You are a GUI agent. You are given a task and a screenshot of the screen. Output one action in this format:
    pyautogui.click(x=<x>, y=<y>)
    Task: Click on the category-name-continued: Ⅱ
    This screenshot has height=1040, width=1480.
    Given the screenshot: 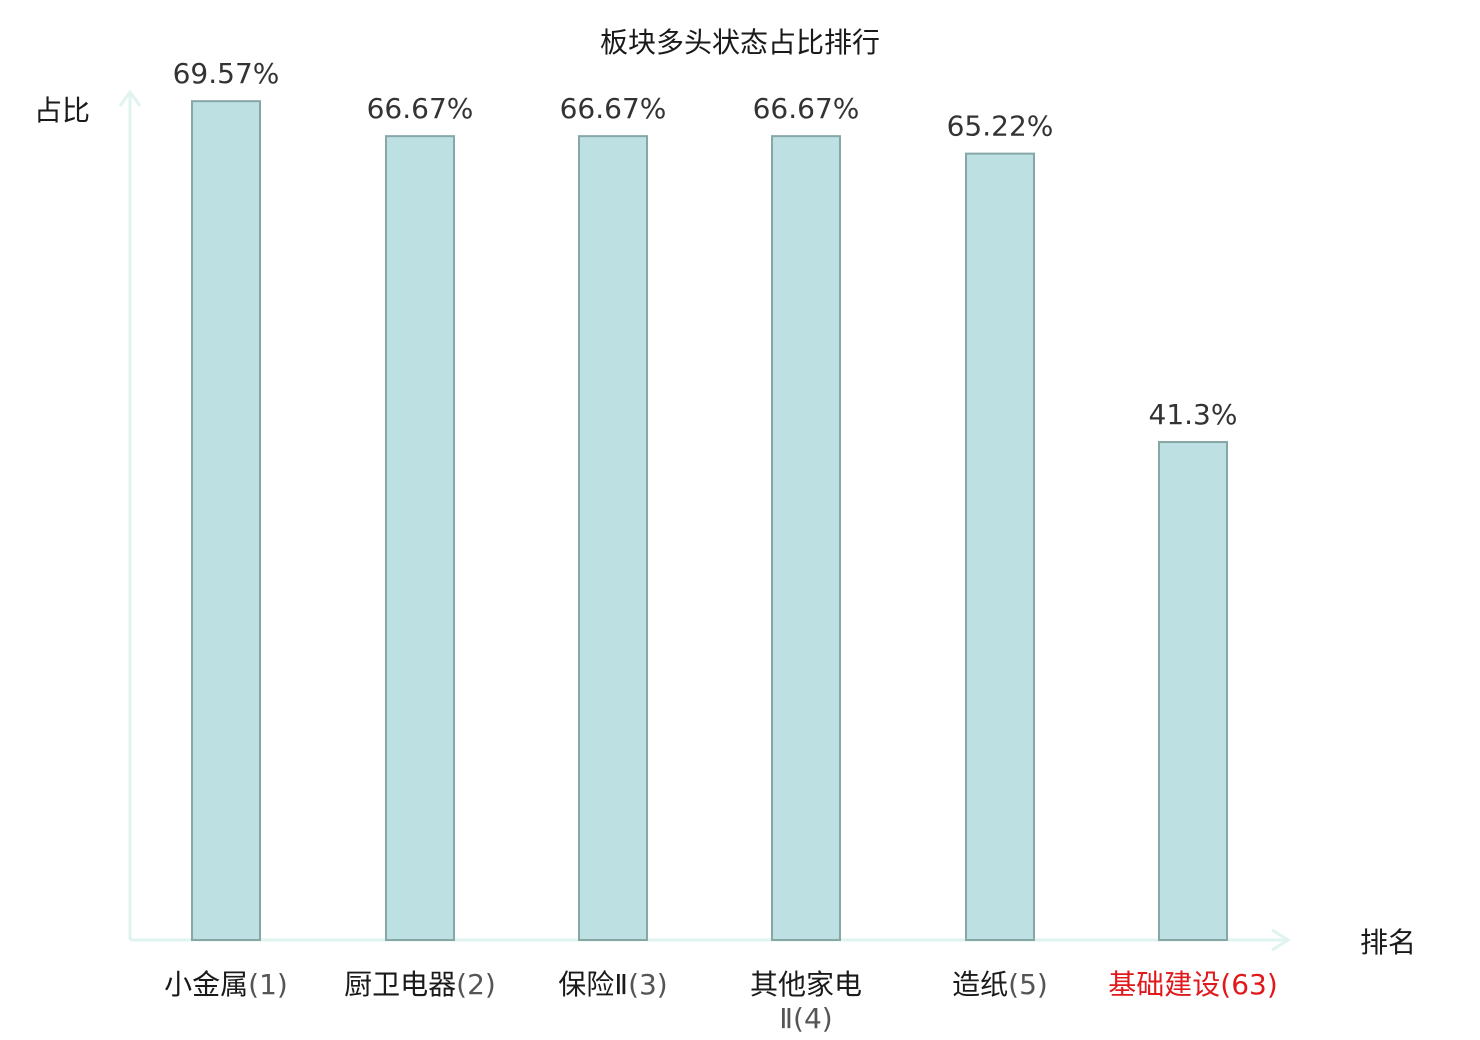 What is the action you would take?
    pyautogui.click(x=786, y=1018)
    